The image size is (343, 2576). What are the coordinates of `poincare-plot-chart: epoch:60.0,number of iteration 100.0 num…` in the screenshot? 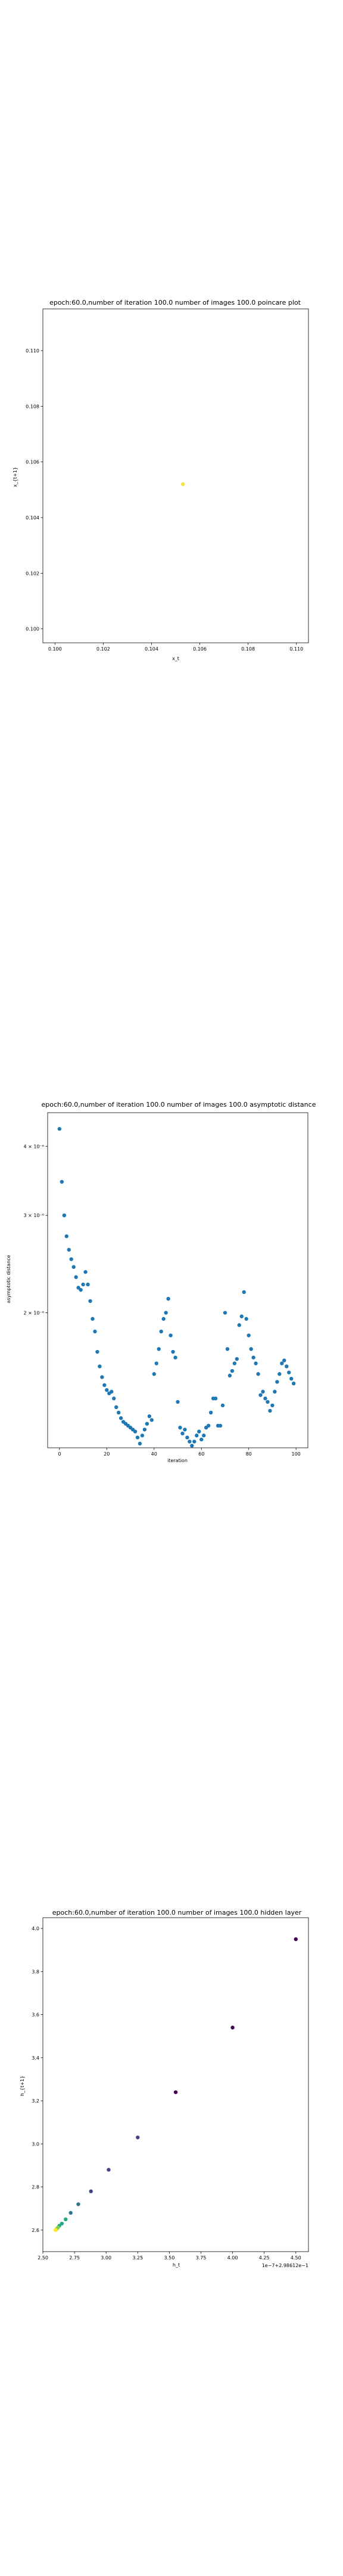 It's located at (161, 480).